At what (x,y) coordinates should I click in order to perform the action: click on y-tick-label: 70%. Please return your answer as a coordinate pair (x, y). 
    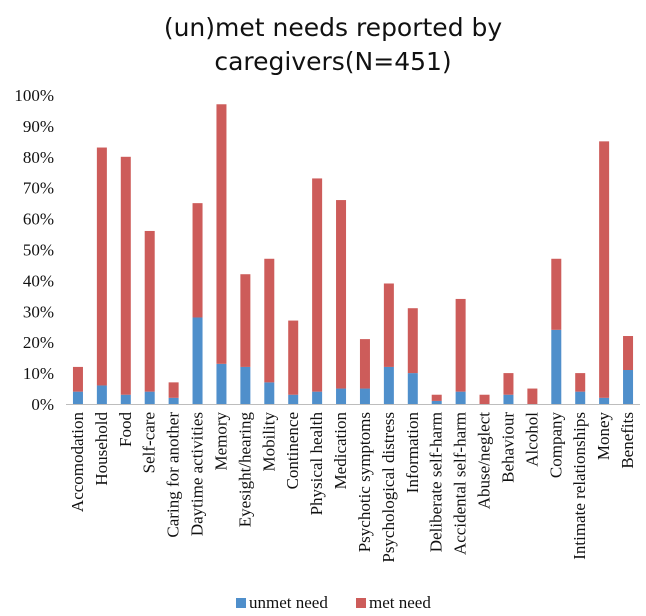
    Looking at the image, I should click on (38, 188).